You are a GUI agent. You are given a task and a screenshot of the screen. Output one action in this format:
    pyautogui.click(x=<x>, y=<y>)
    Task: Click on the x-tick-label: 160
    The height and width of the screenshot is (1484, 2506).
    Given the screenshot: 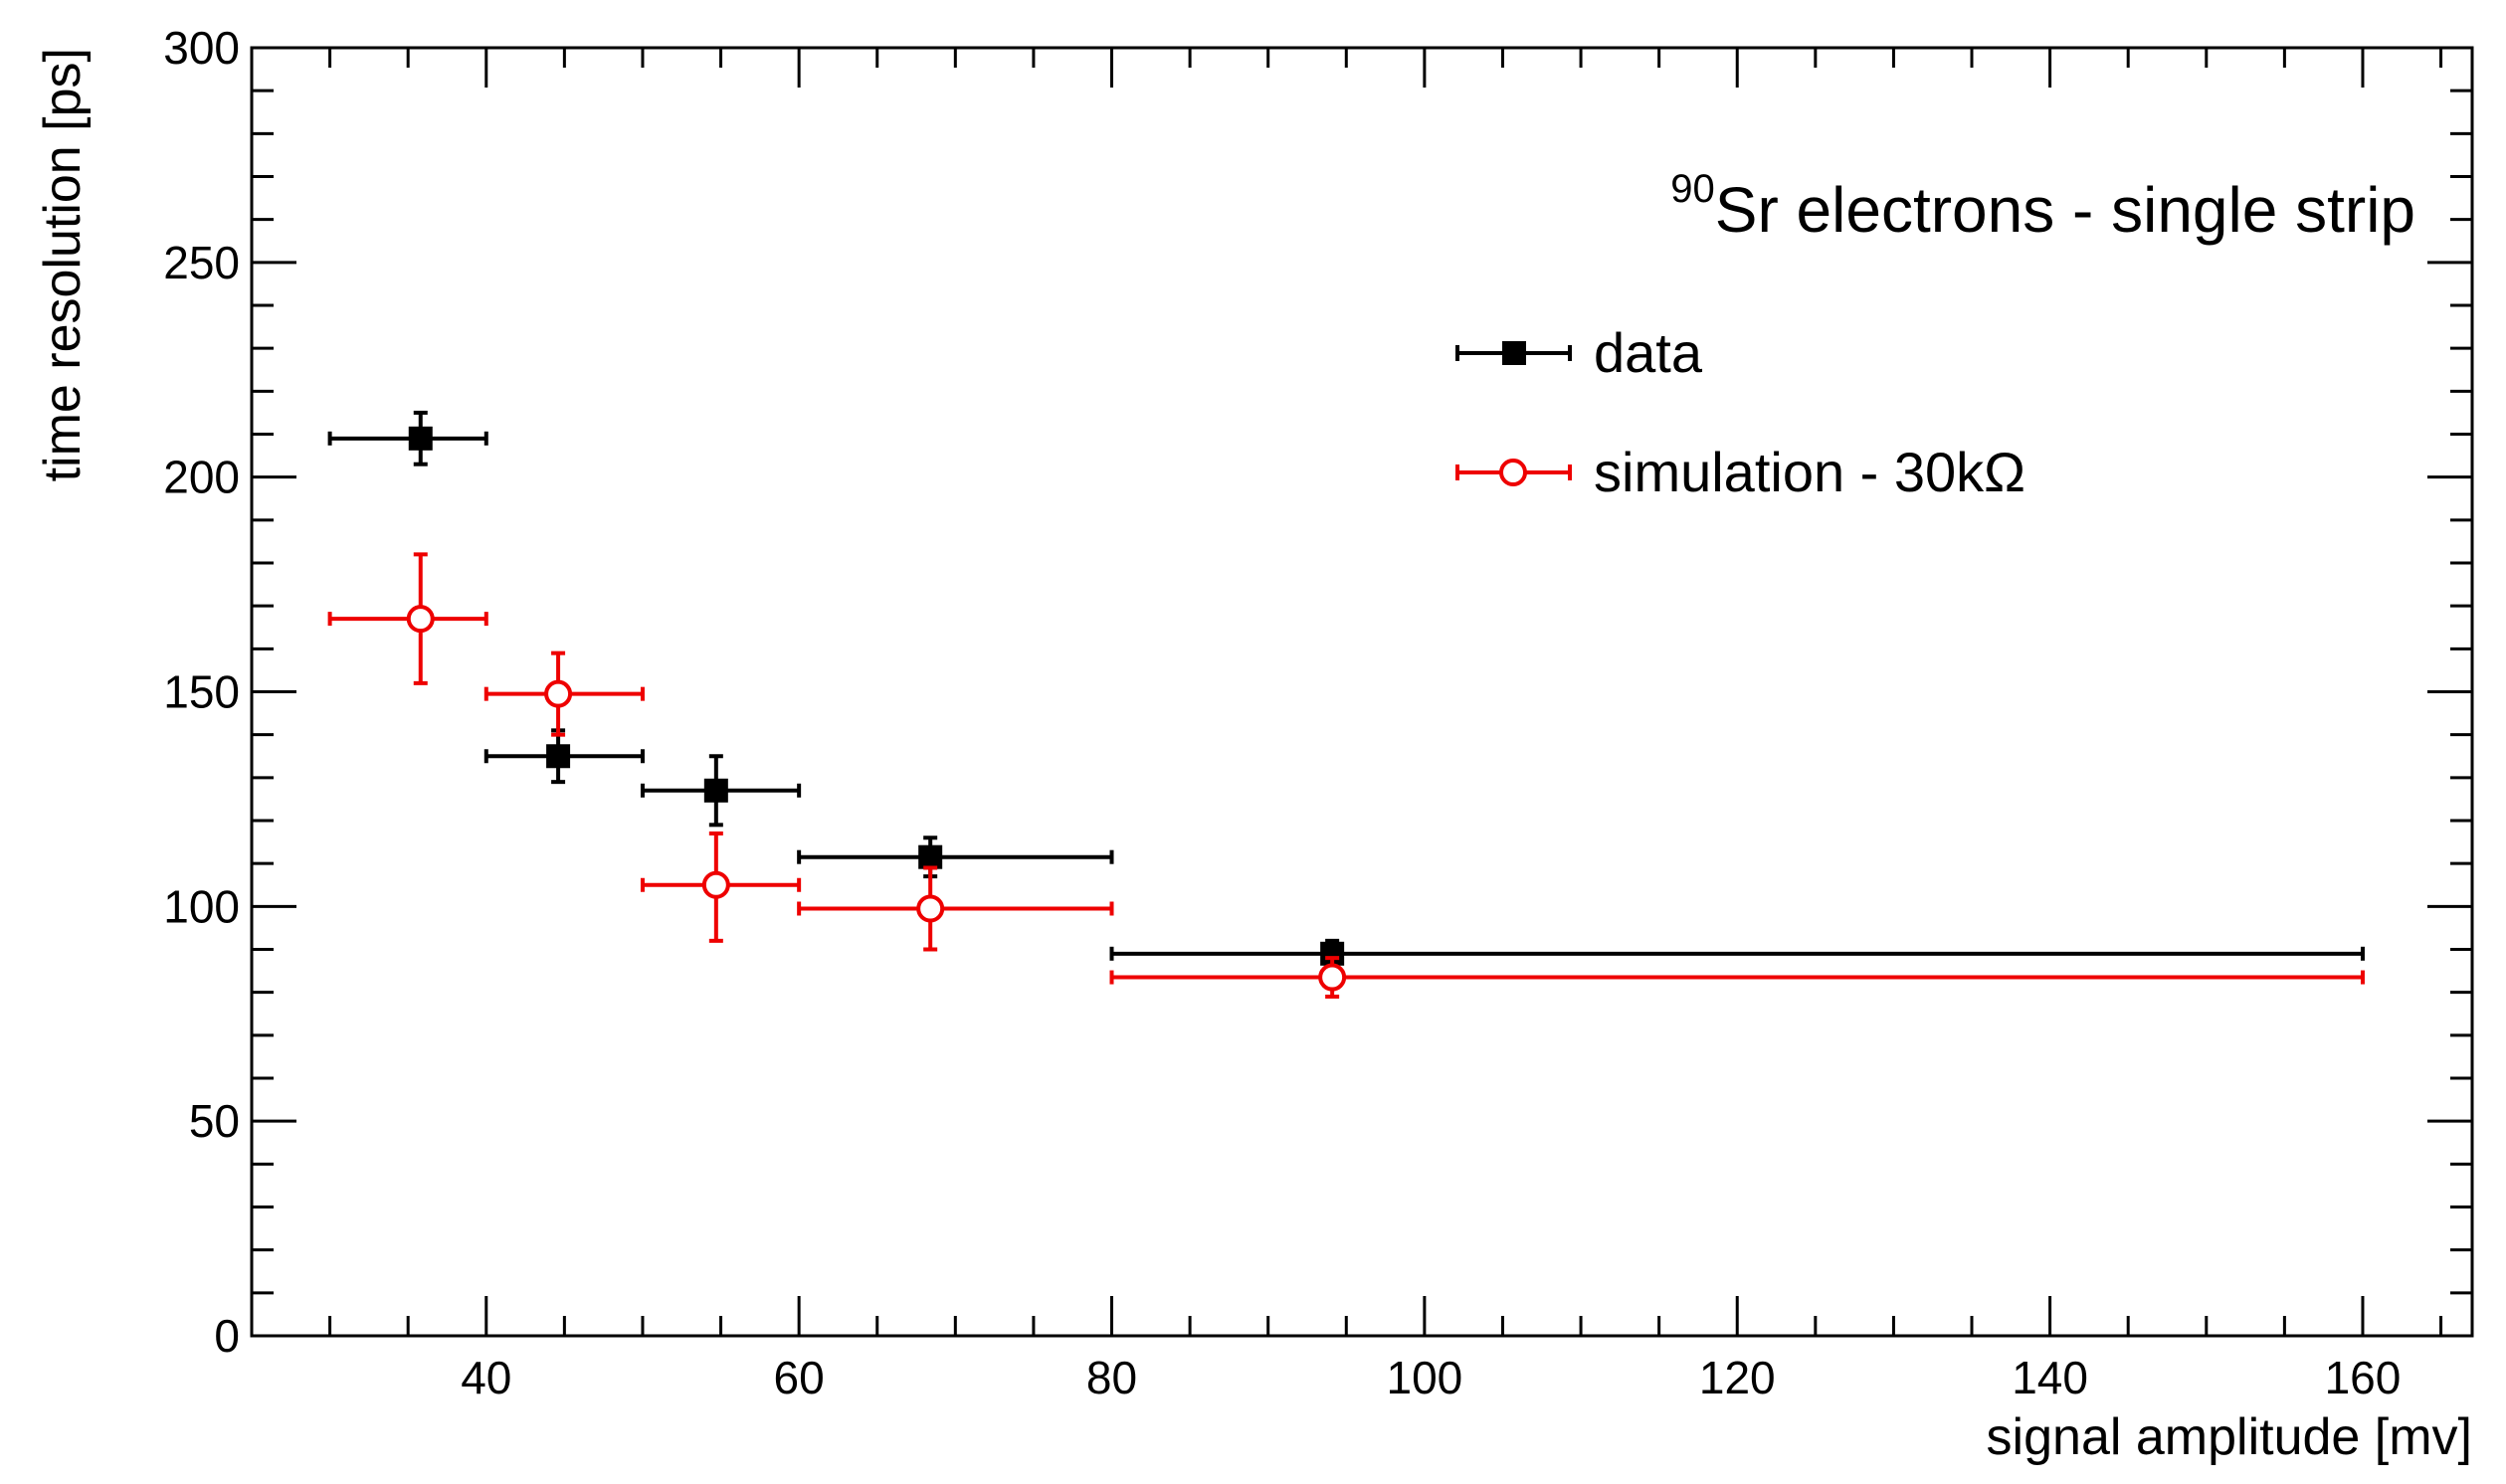 What is the action you would take?
    pyautogui.click(x=2364, y=1378)
    